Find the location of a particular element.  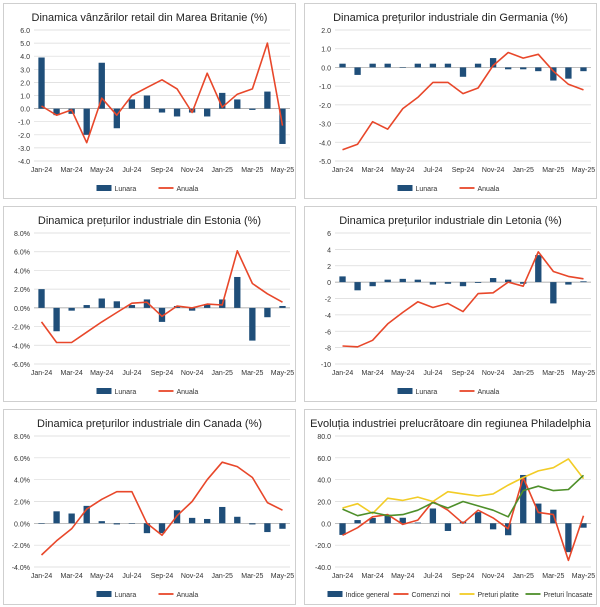

y-tick-label: 20.0 is located at coordinates (324, 503).